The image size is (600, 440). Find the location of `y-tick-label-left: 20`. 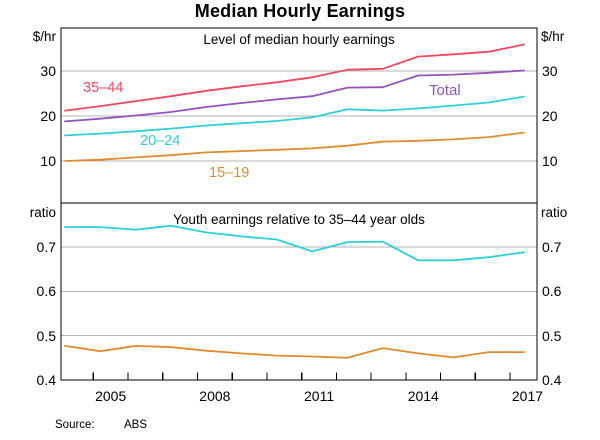

y-tick-label-left: 20 is located at coordinates (48, 116).